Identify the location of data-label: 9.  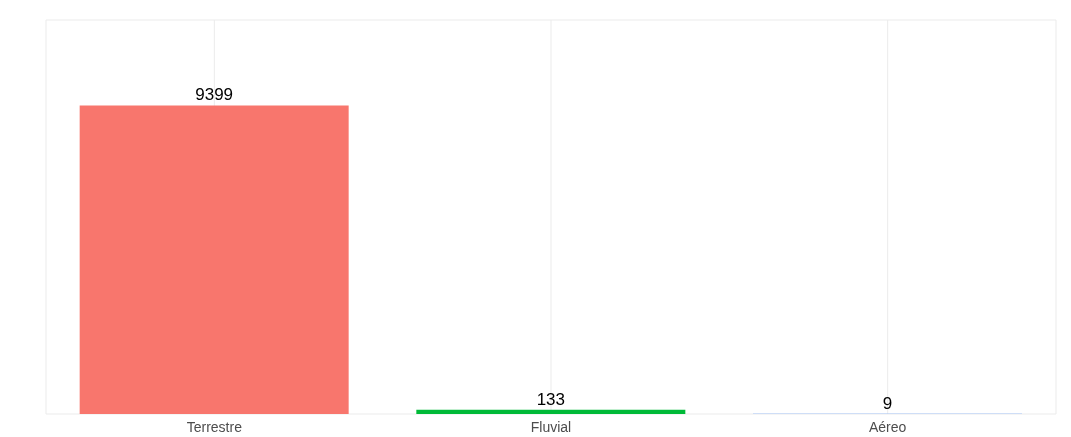
(887, 403).